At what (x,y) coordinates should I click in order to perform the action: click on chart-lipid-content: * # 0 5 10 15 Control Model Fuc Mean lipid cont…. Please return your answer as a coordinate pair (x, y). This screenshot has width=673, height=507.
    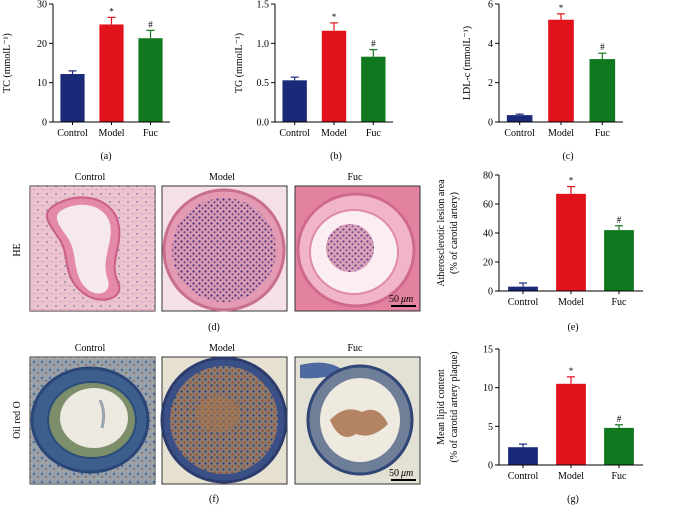
    Looking at the image, I should click on (539, 425).